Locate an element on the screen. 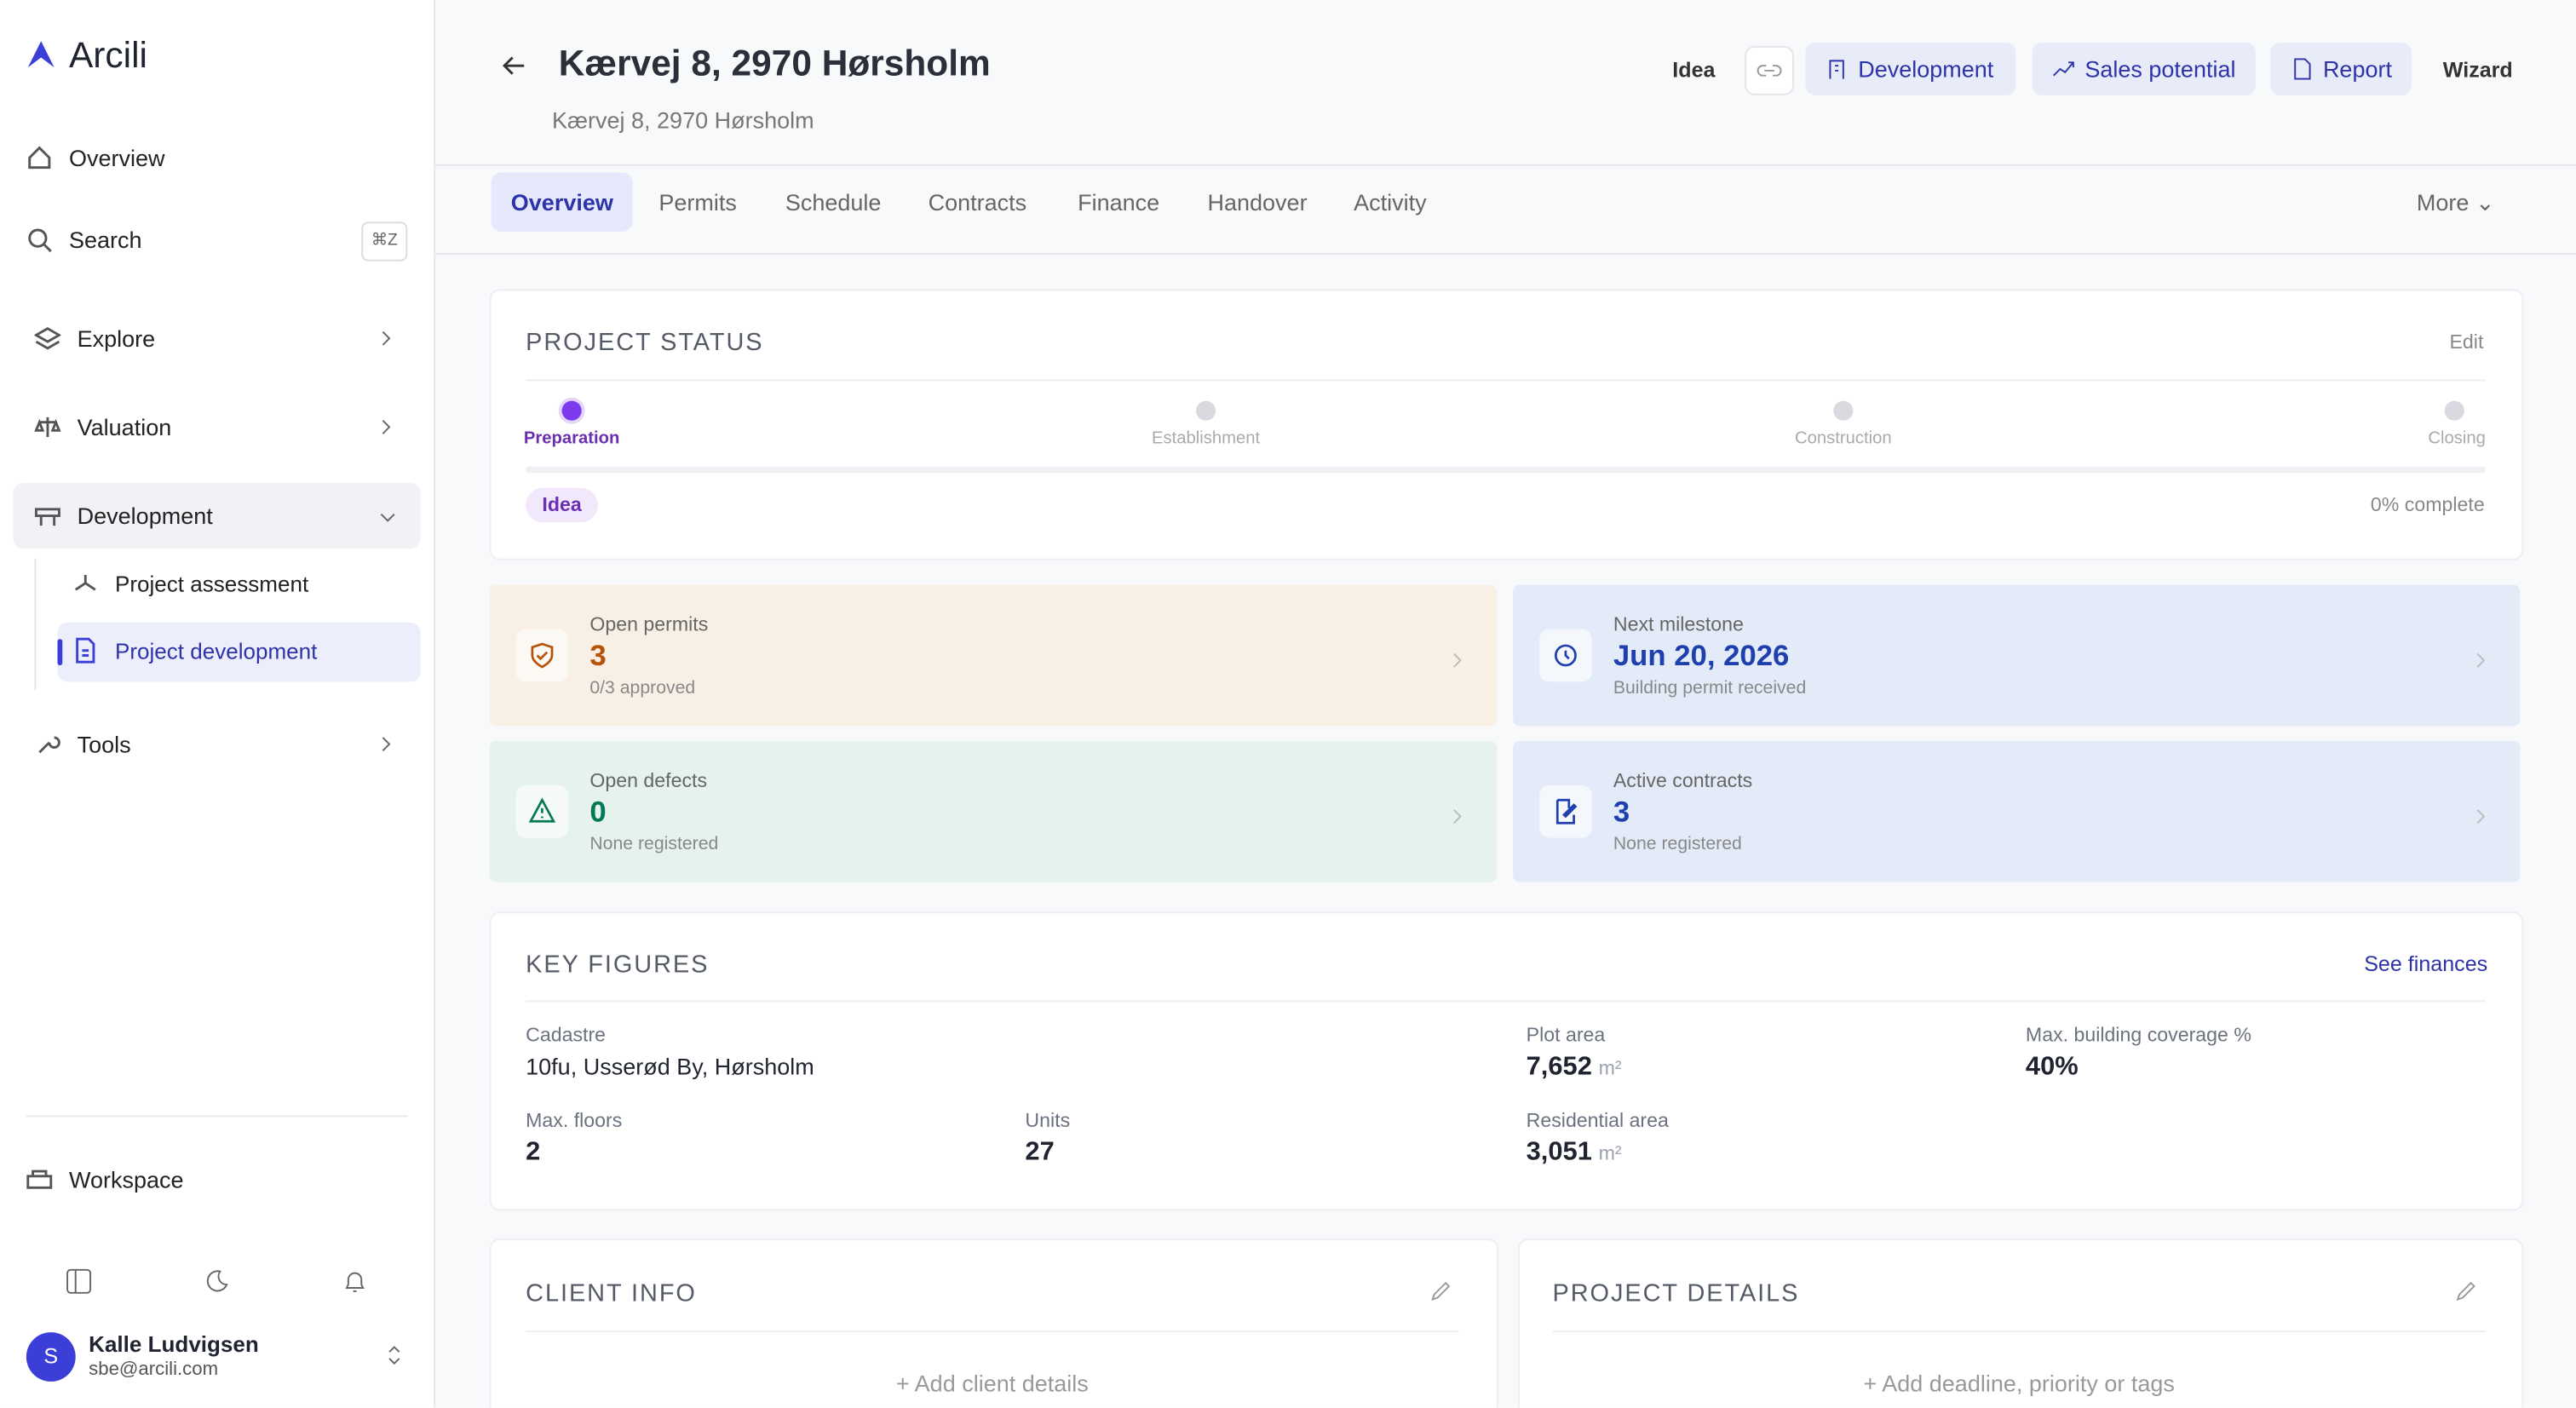 Image resolution: width=2576 pixels, height=1408 pixels. tab: Finance is located at coordinates (1119, 202).